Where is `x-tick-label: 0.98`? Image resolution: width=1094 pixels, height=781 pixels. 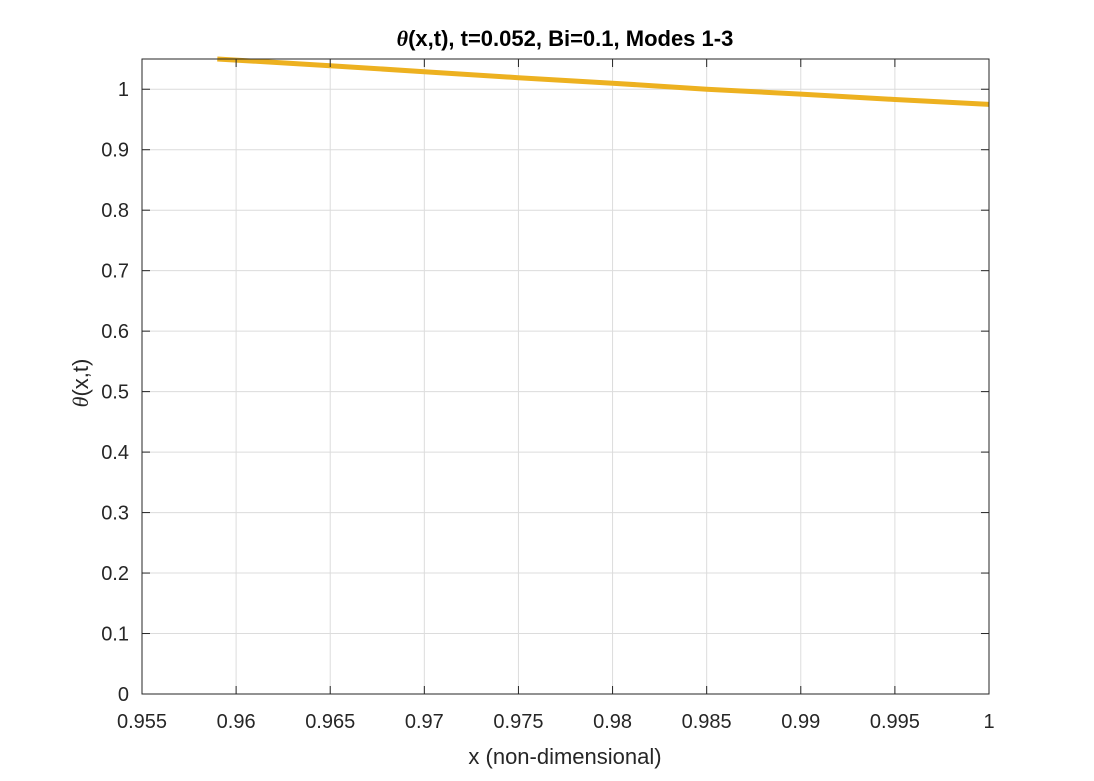
x-tick-label: 0.98 is located at coordinates (612, 722).